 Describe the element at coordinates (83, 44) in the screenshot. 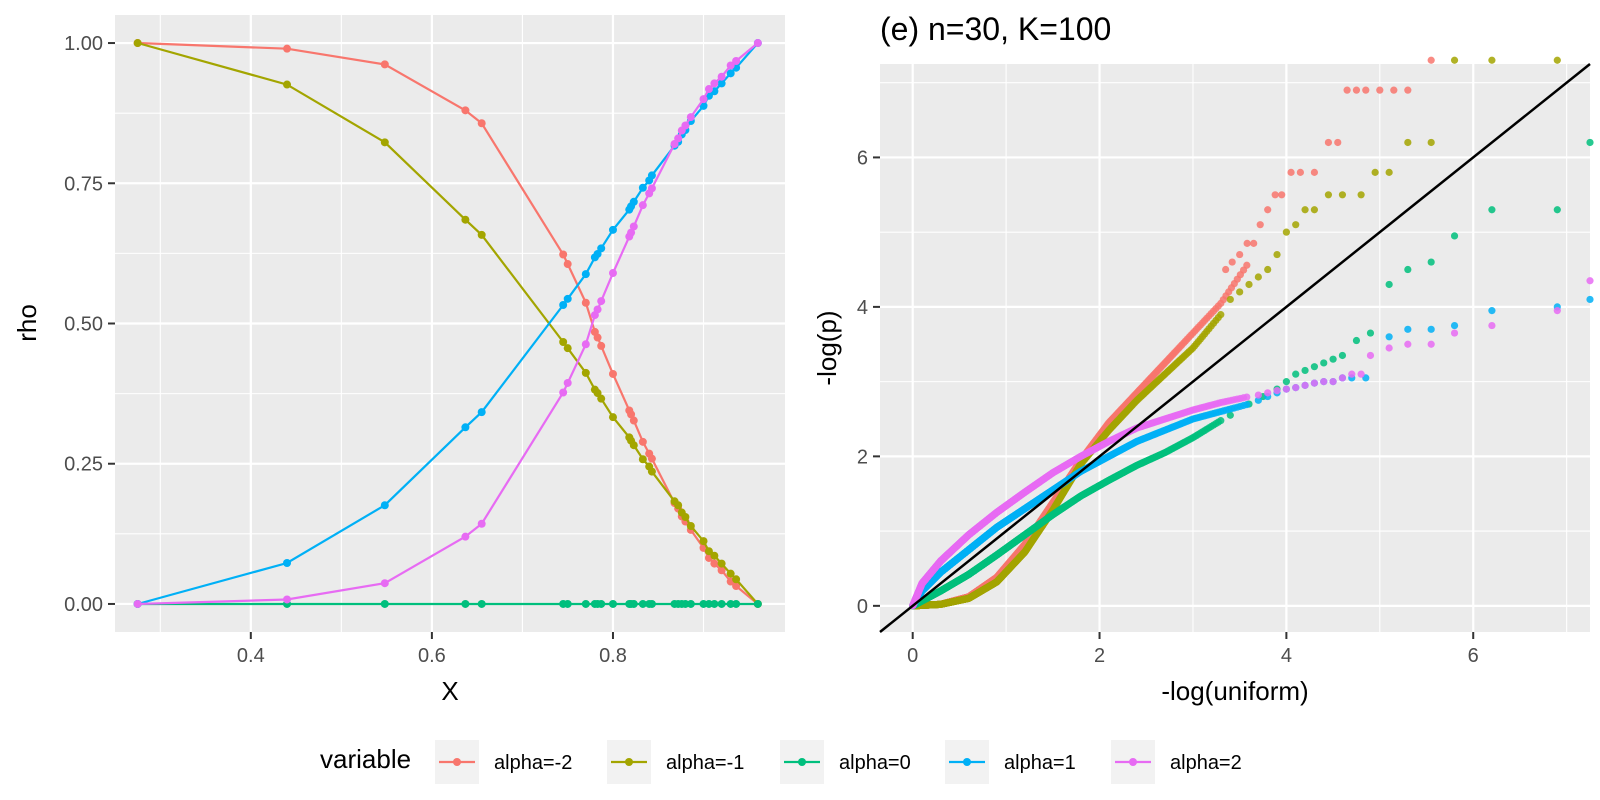

I see `p0-y-tick-label: 1.00` at that location.